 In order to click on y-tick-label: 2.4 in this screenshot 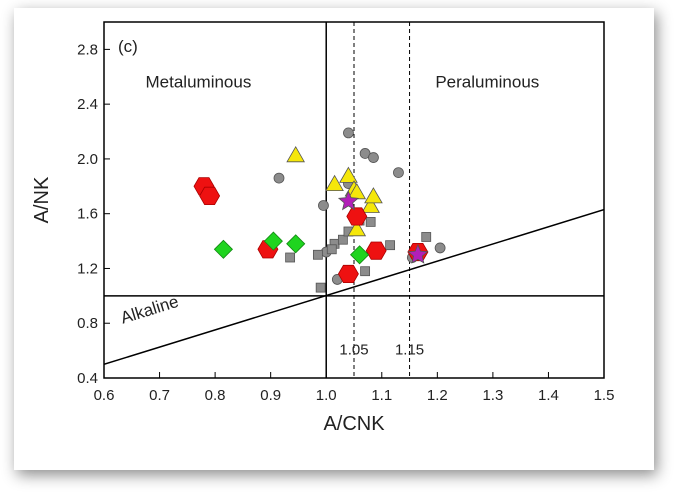, I will do `click(87, 104)`.